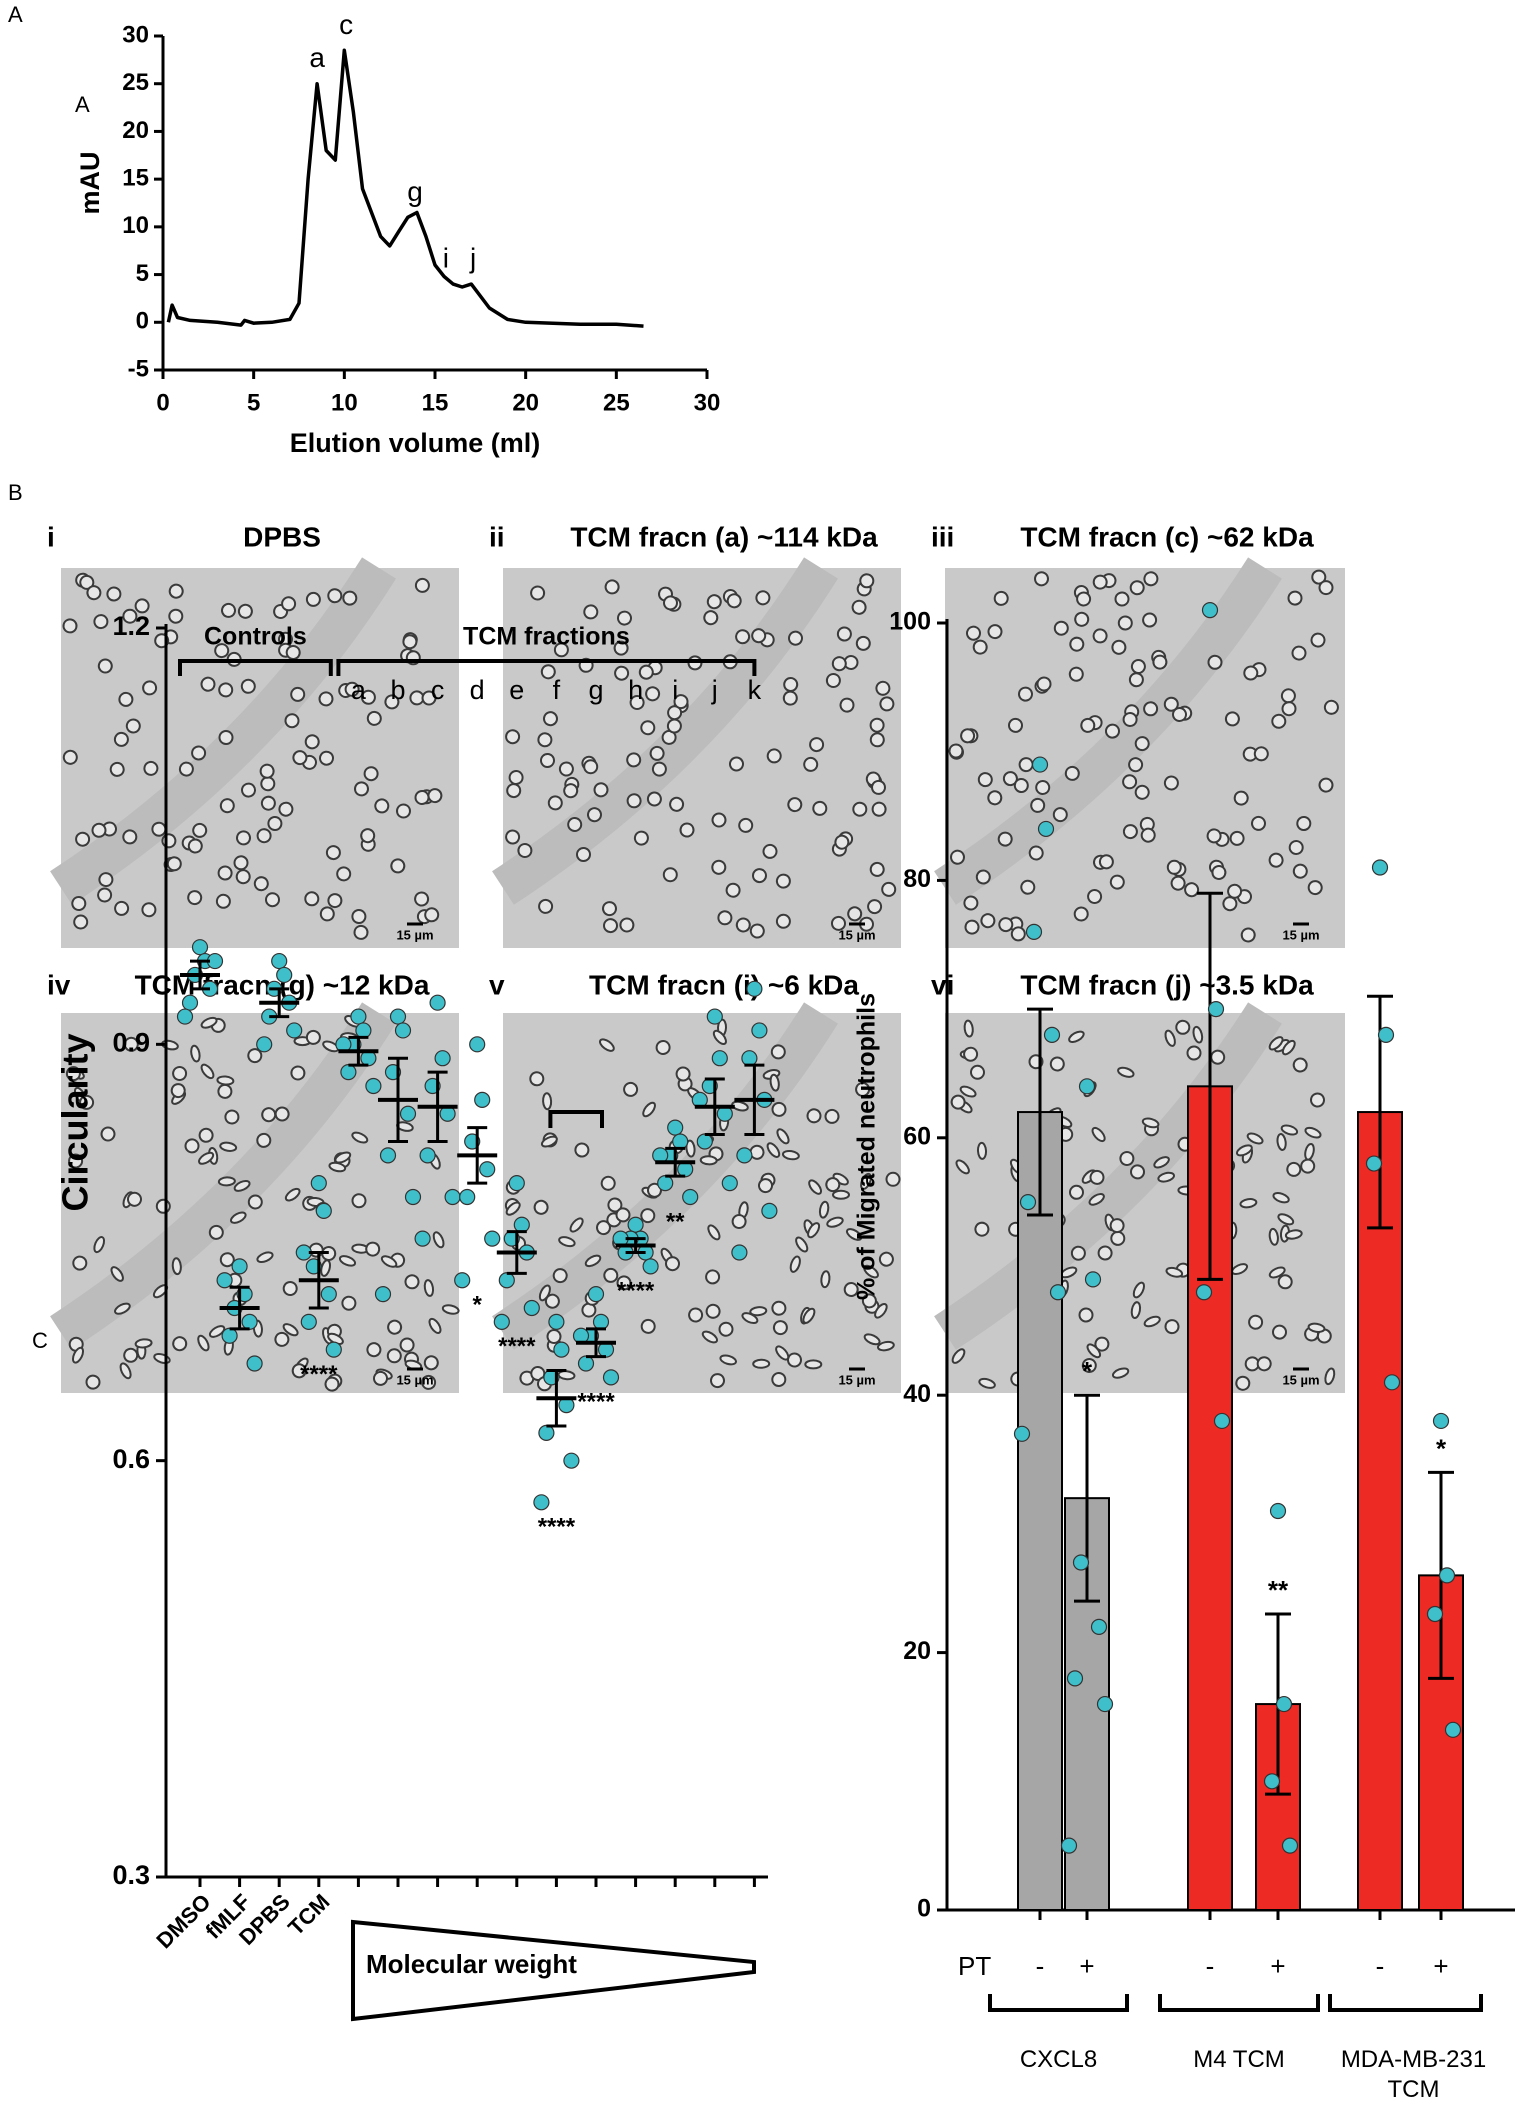 Image resolution: width=1536 pixels, height=2128 pixels. Describe the element at coordinates (1239, 2003) in the screenshot. I see `group-bracket` at that location.